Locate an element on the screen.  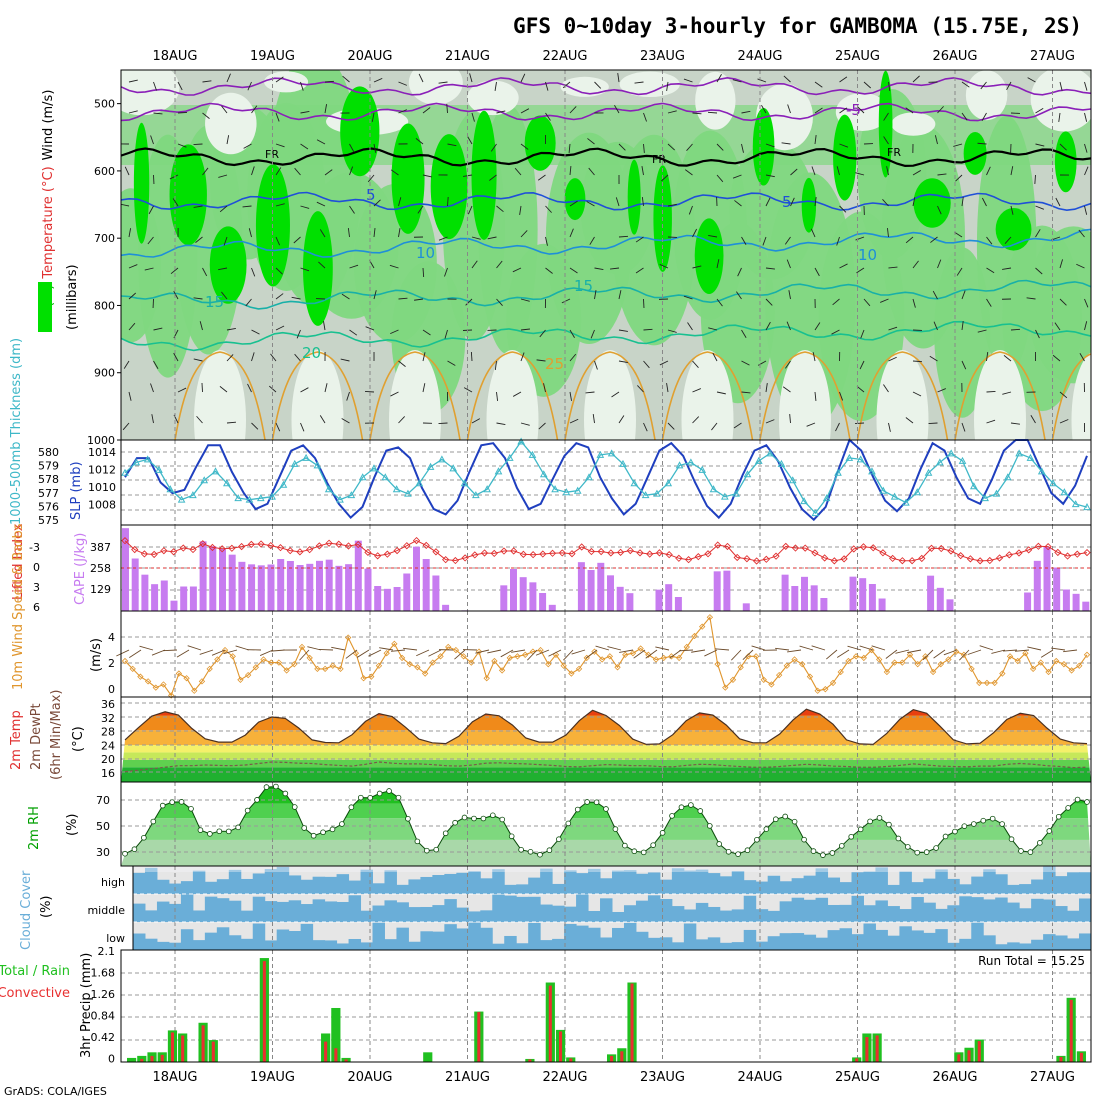
precip-tick-label: 1.26 is located at coordinates (103, 994).